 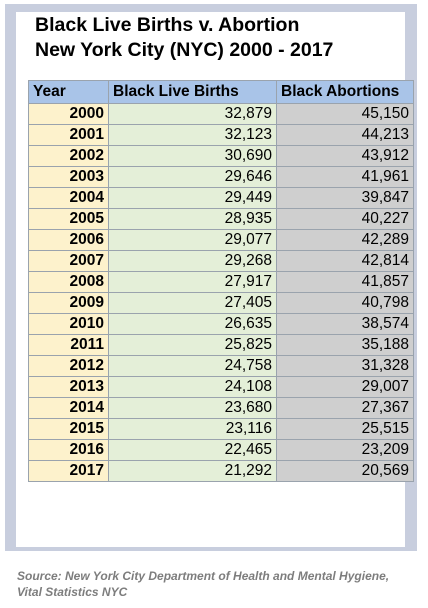 What do you see at coordinates (345, 198) in the screenshot?
I see `cell-abortions: 39,847` at bounding box center [345, 198].